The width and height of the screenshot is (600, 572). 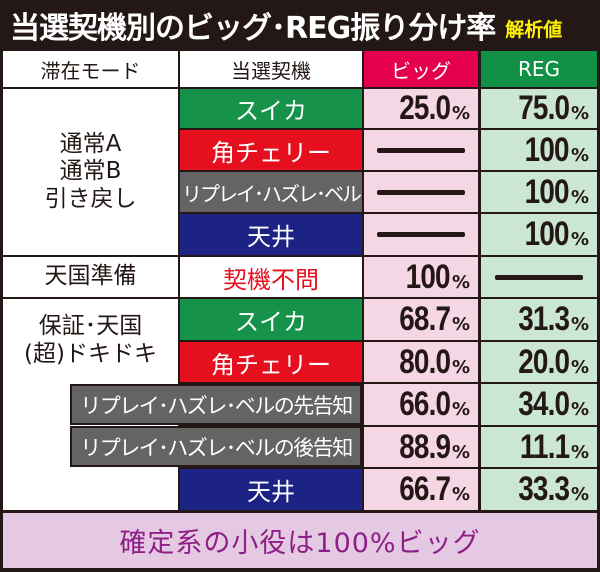 I want to click on big-rate-cell: 66.7%, so click(x=421, y=489).